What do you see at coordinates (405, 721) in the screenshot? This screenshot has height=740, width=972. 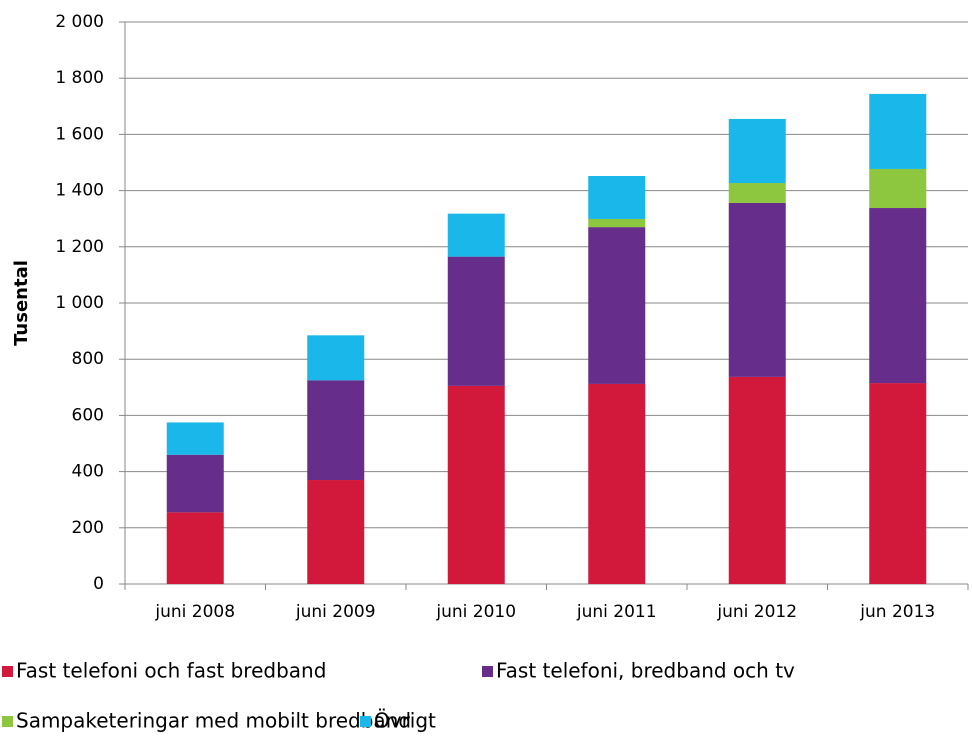 I see `legend-label: Övrigt` at bounding box center [405, 721].